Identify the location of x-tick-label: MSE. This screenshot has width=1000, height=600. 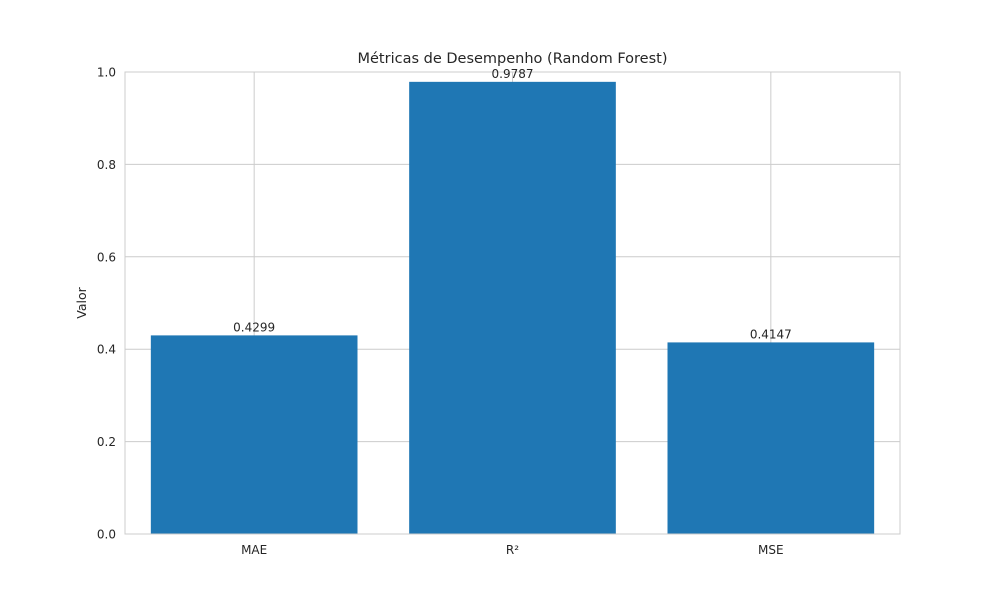
(771, 550).